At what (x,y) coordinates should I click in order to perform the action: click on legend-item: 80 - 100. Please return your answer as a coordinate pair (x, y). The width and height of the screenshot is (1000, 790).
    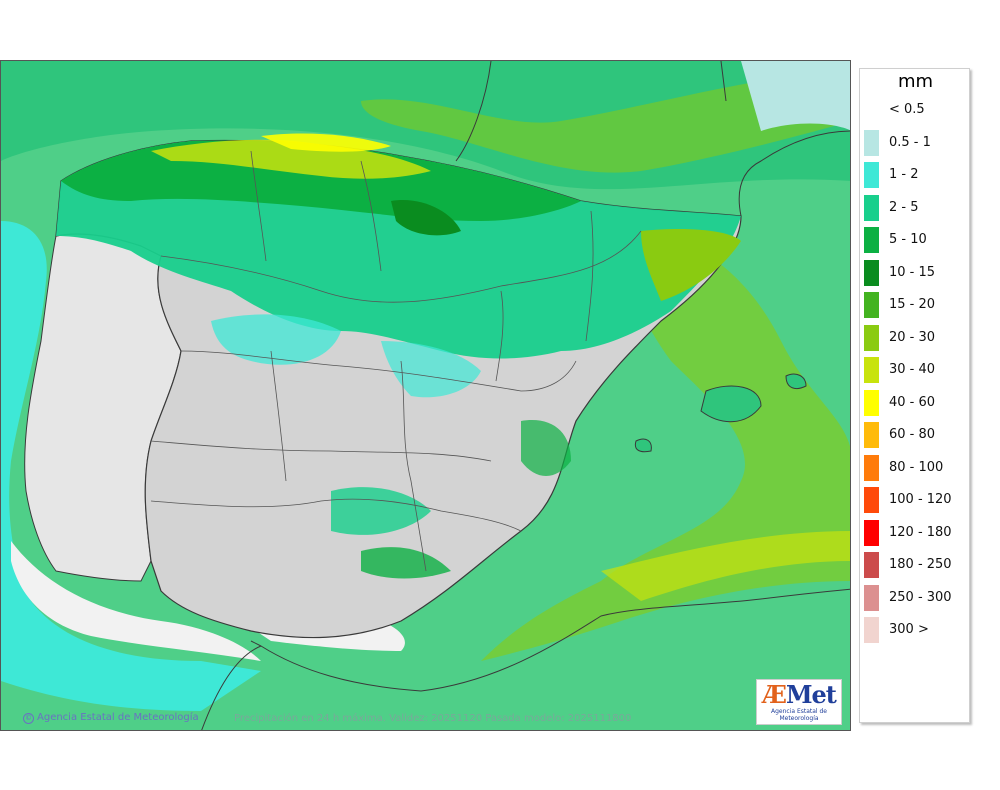
    Looking at the image, I should click on (916, 467).